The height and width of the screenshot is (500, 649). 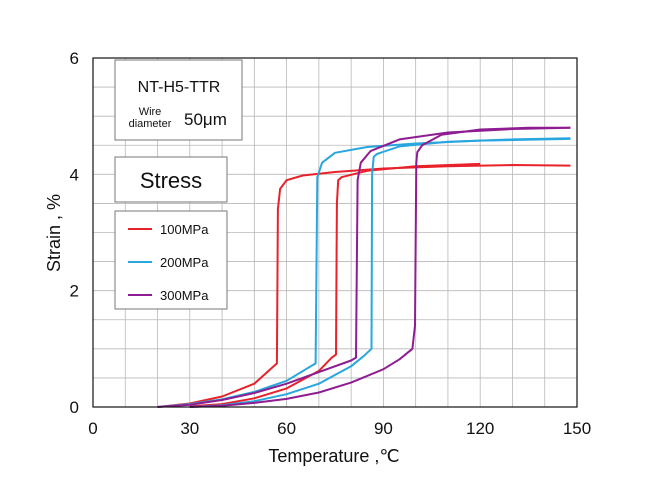 What do you see at coordinates (150, 112) in the screenshot?
I see `wire-label-top: Wire` at bounding box center [150, 112].